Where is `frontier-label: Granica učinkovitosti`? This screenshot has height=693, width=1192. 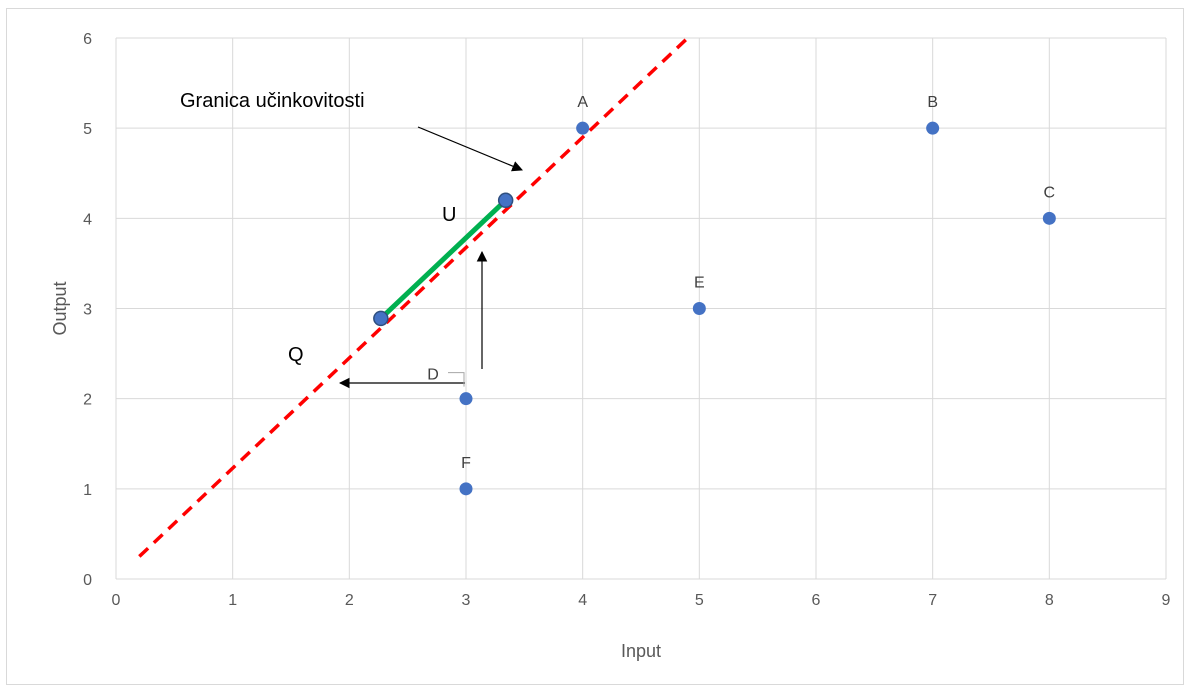
frontier-label: Granica učinkovitosti is located at coordinates (272, 101).